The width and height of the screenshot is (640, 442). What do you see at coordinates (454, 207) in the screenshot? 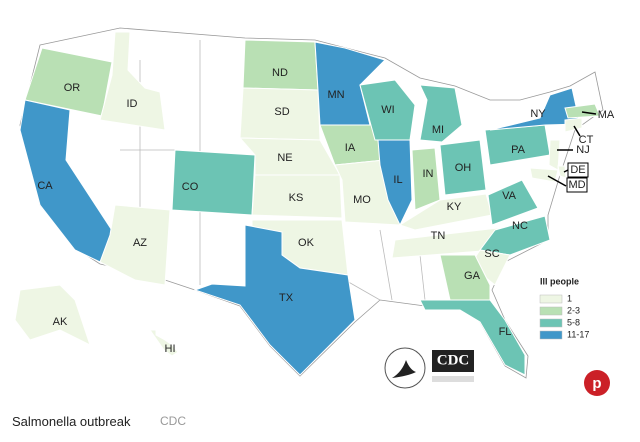
I see `state-label: KY` at bounding box center [454, 207].